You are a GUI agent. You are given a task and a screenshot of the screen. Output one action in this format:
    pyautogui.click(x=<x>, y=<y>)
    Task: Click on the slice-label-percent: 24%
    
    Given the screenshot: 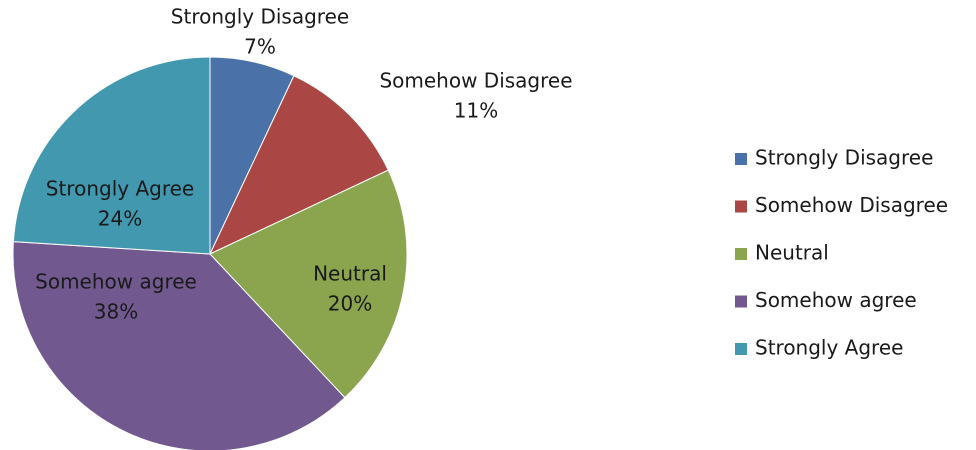 What is the action you would take?
    pyautogui.click(x=120, y=219)
    